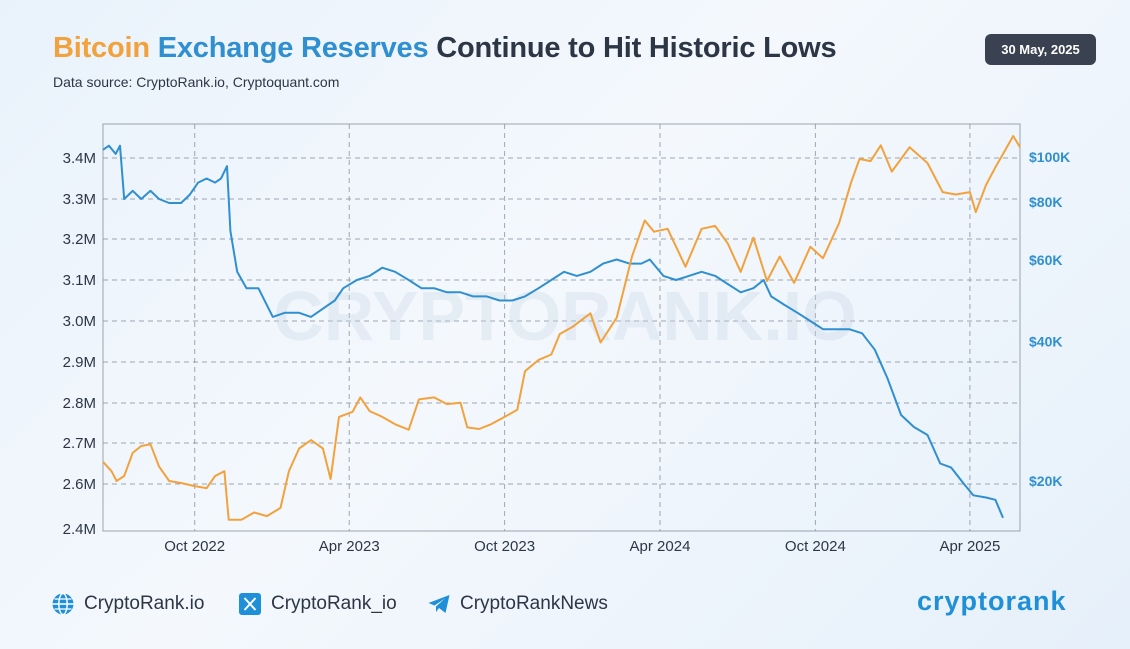  I want to click on y-left-tick-label: 3.1M, so click(79, 280).